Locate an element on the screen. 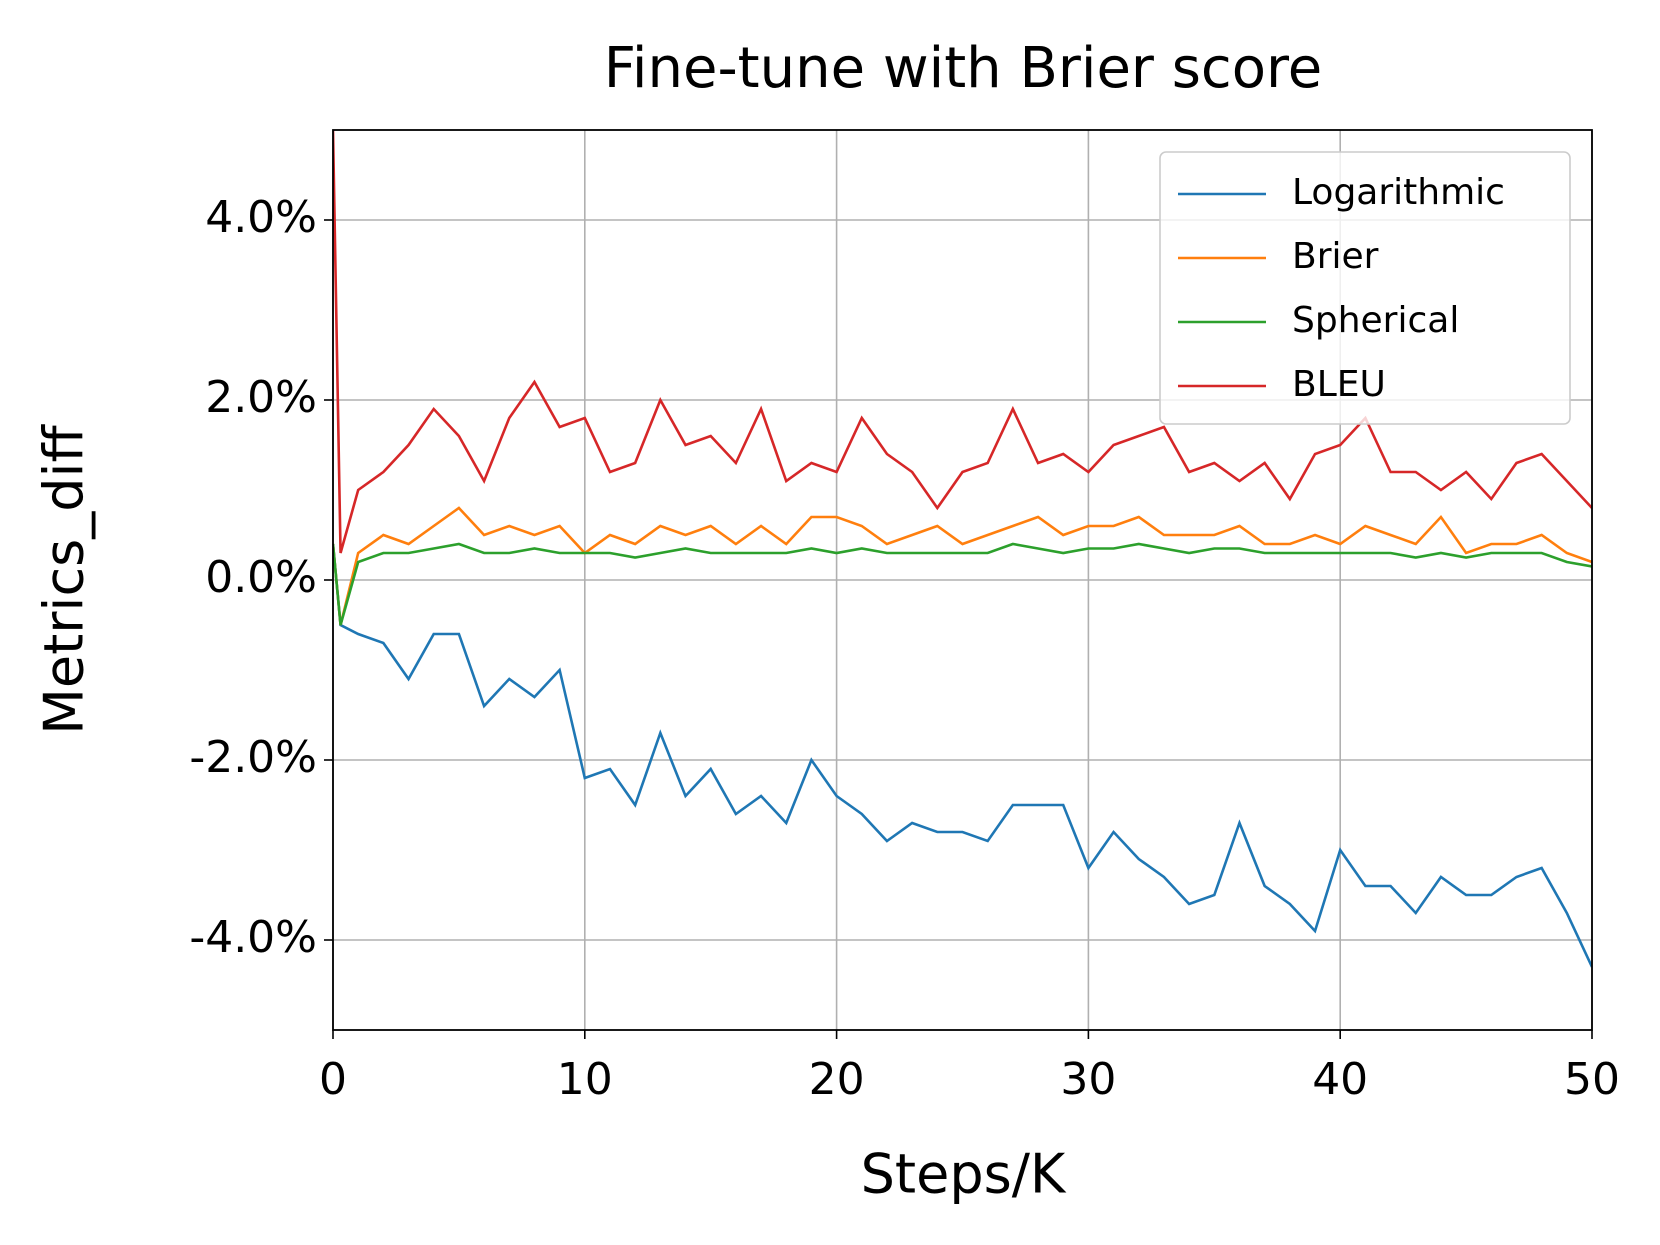 The height and width of the screenshot is (1245, 1660). legend-label: Spherical is located at coordinates (1375, 320).